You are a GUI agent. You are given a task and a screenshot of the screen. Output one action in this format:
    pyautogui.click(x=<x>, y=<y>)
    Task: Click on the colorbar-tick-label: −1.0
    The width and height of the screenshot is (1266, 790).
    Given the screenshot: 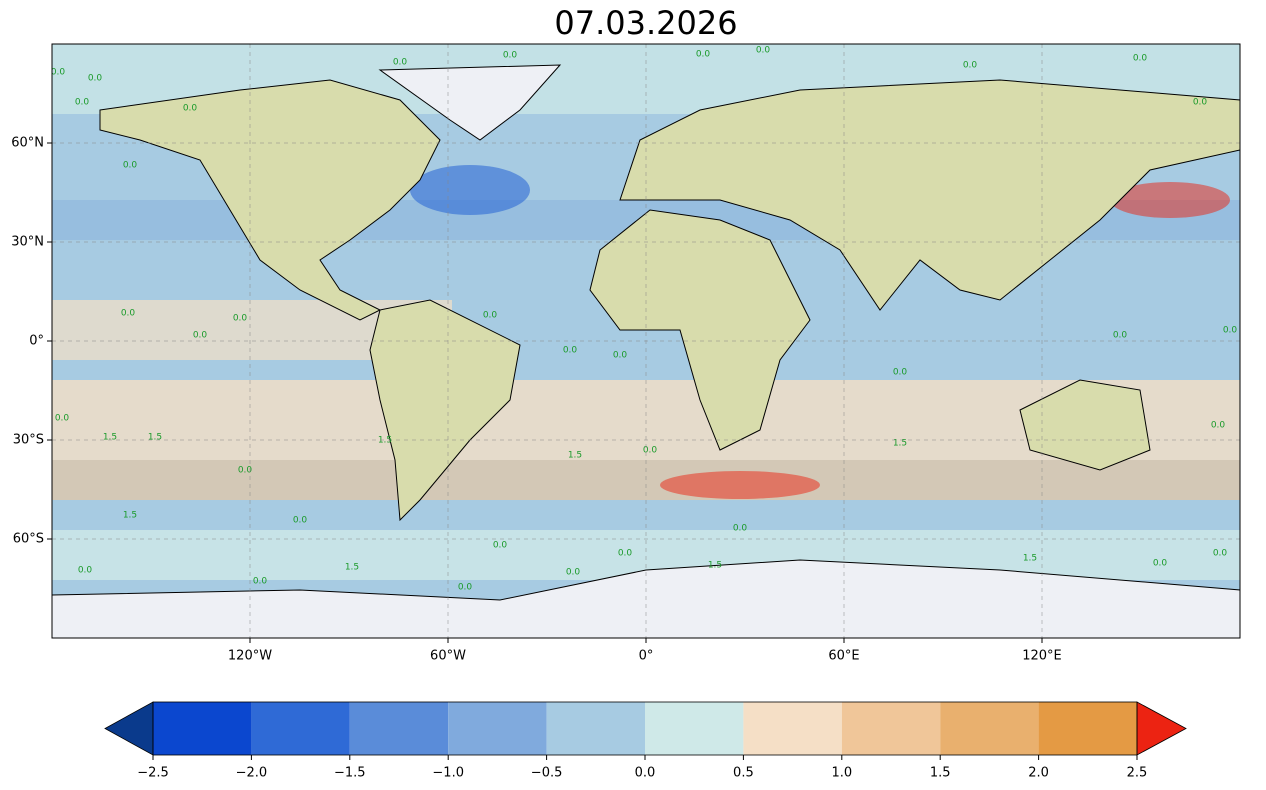 What is the action you would take?
    pyautogui.click(x=448, y=773)
    